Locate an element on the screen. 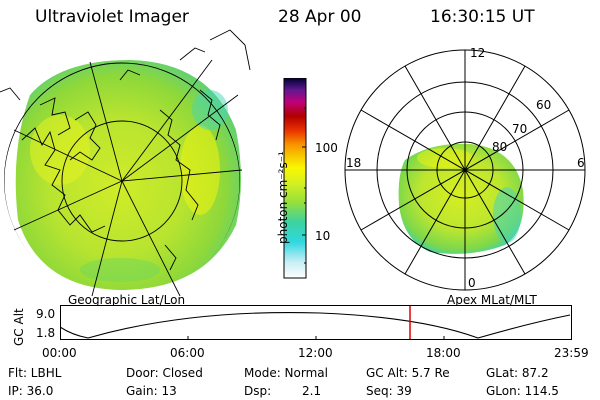 This screenshot has width=600, height=400. filter-status: Flt: LBHL is located at coordinates (35, 373).